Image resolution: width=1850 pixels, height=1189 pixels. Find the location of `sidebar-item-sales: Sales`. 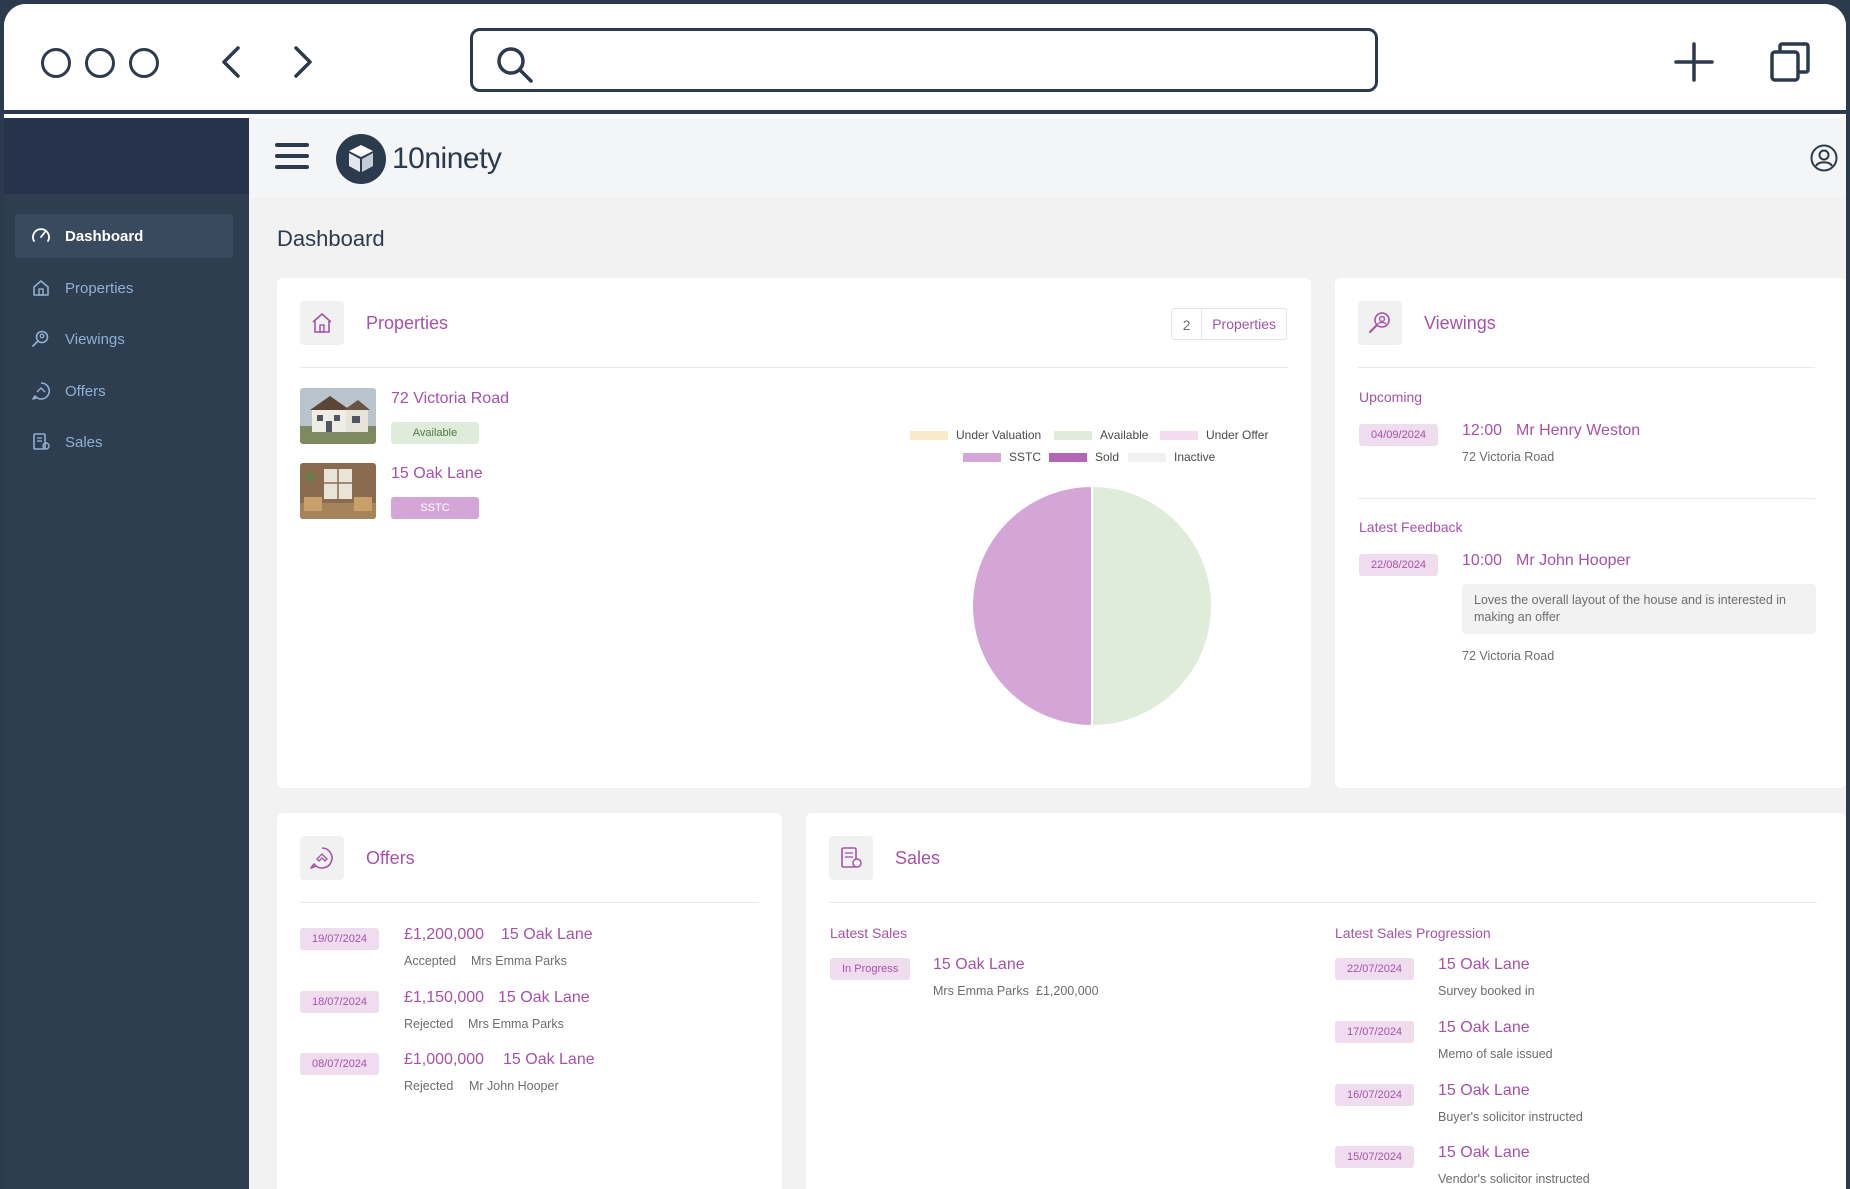

sidebar-item-sales: Sales is located at coordinates (124, 442).